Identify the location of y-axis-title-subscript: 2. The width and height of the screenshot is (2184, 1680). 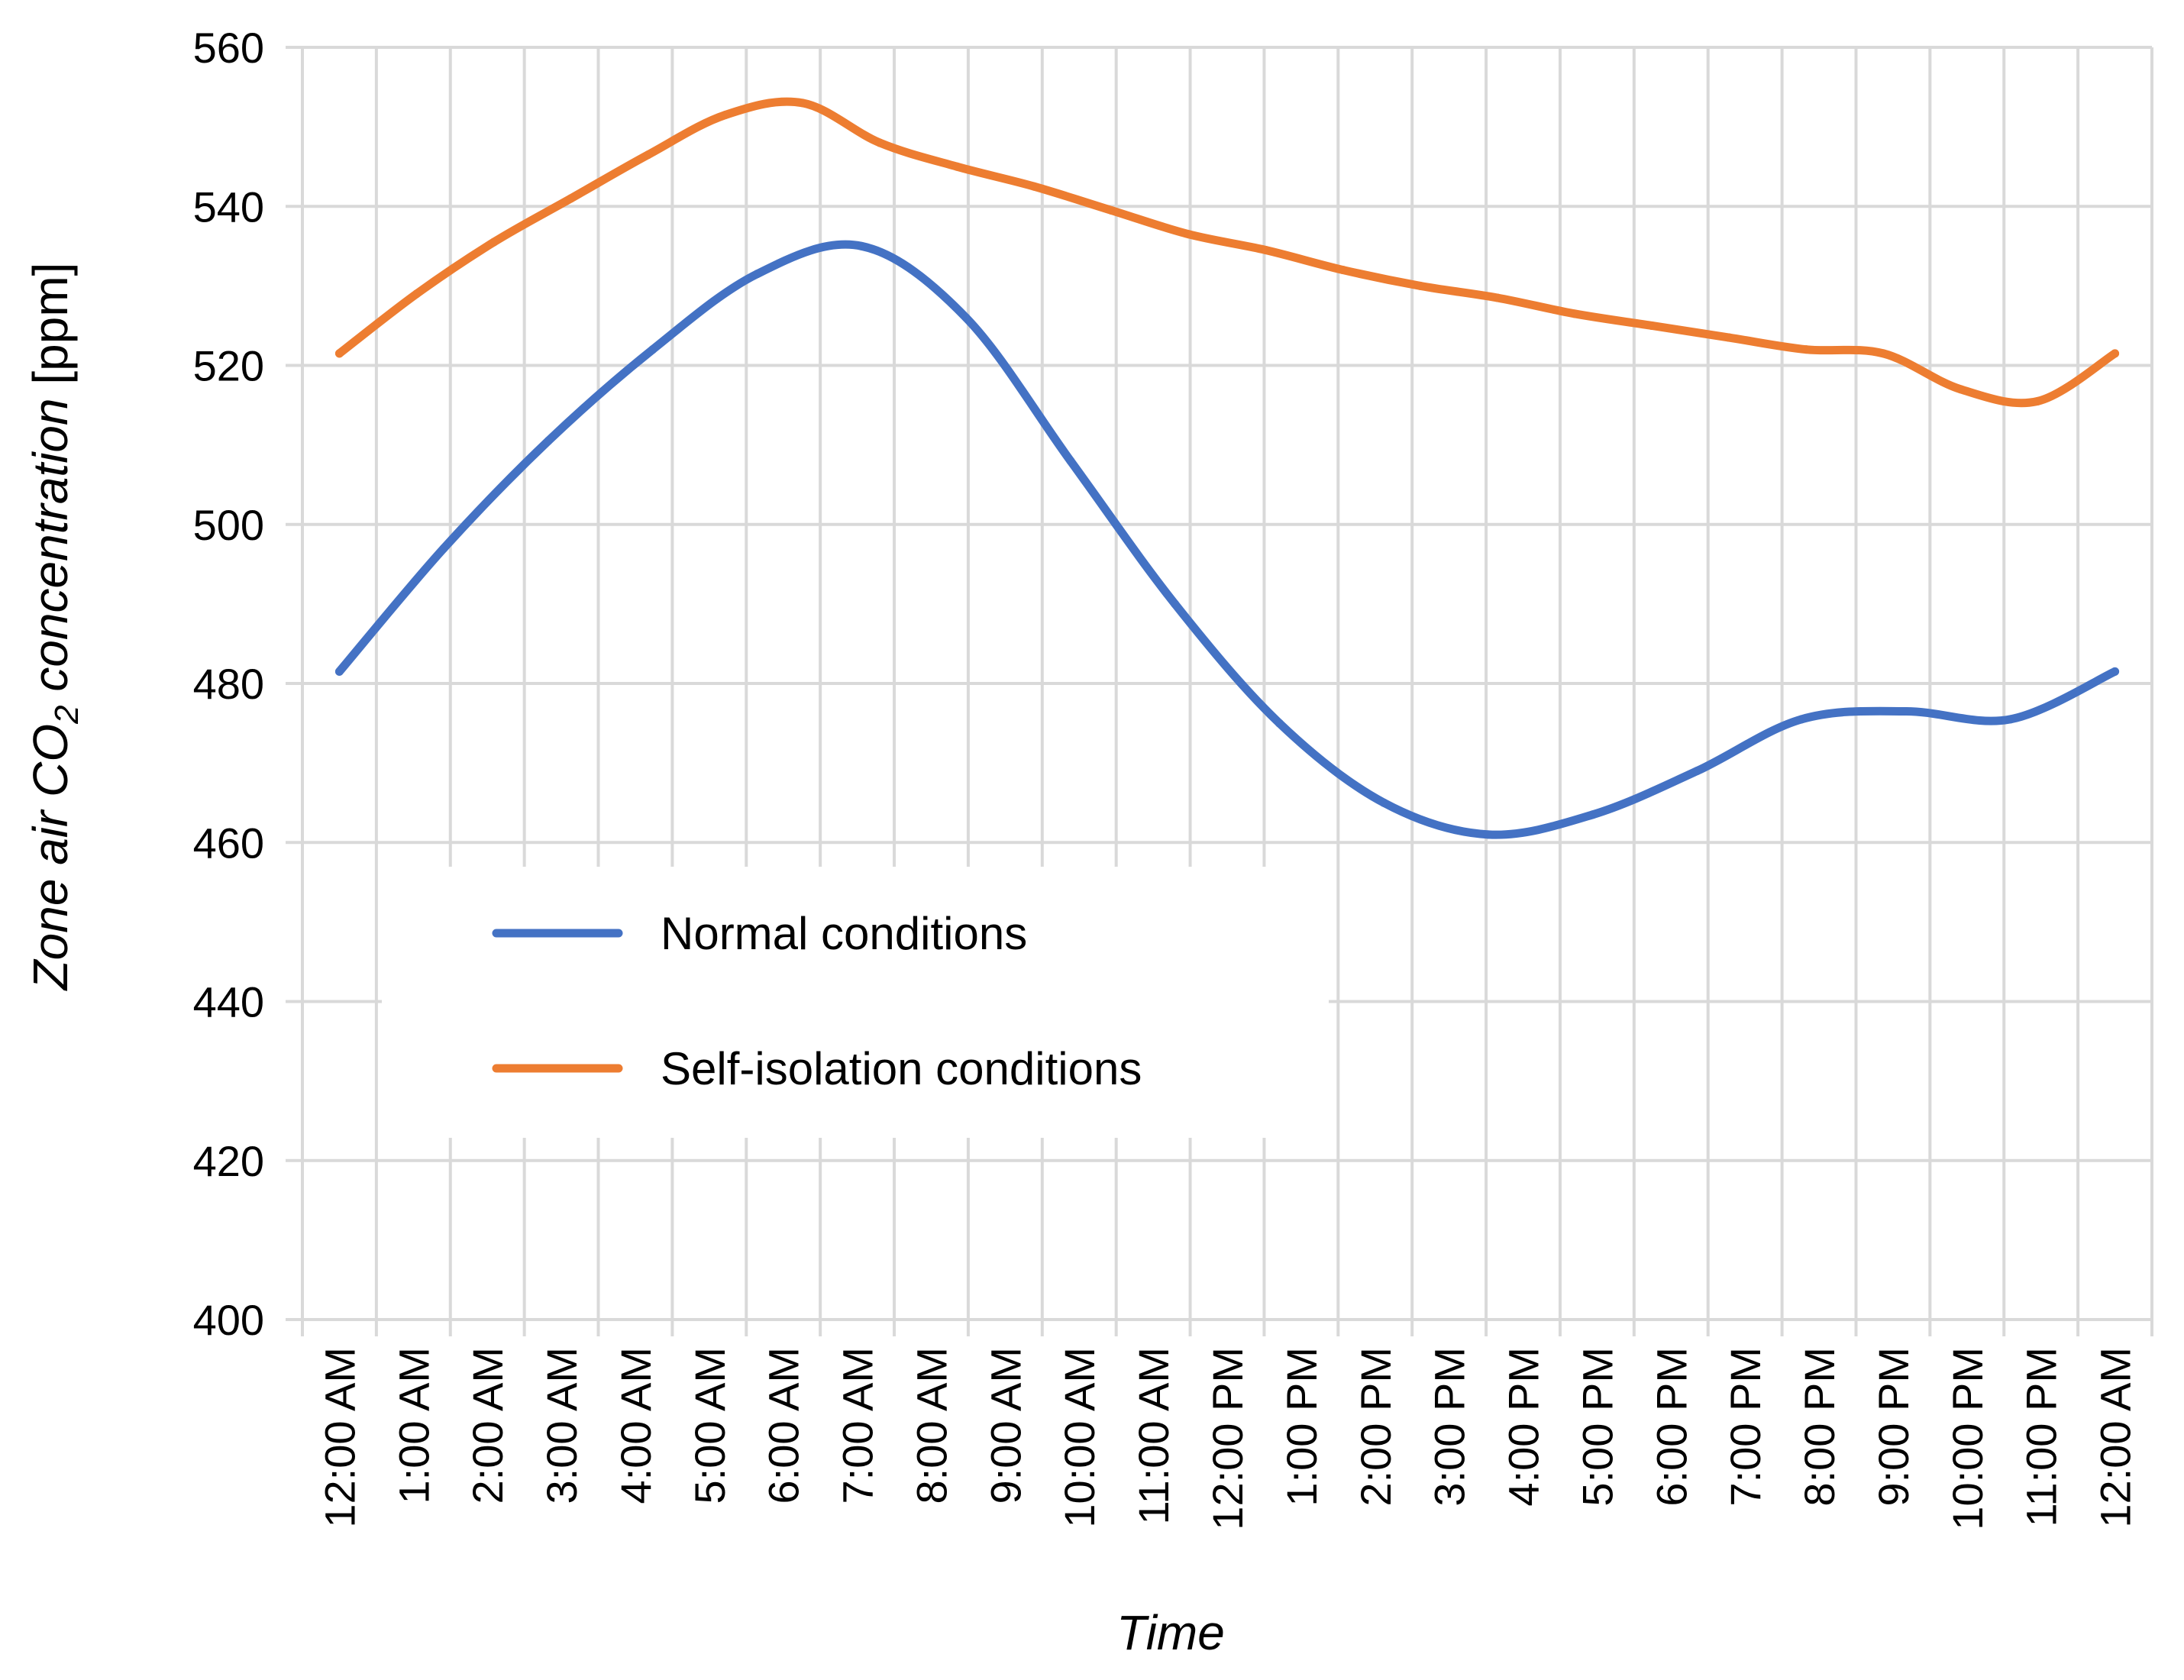
(67, 714).